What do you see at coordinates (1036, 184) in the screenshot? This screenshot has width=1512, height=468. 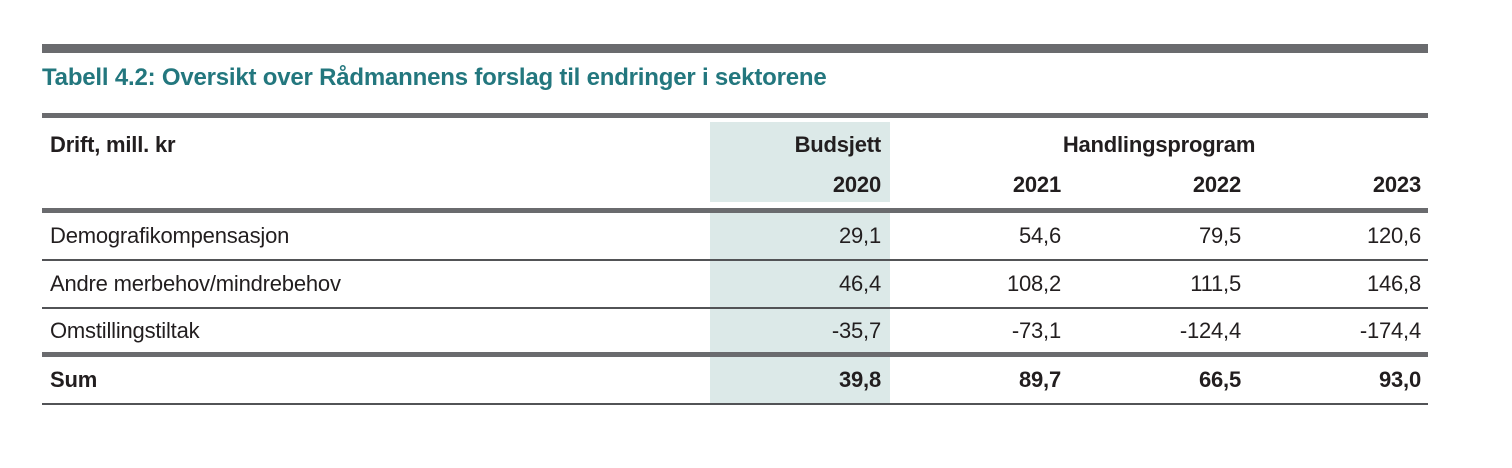 I see `year-header-2021: 2021` at bounding box center [1036, 184].